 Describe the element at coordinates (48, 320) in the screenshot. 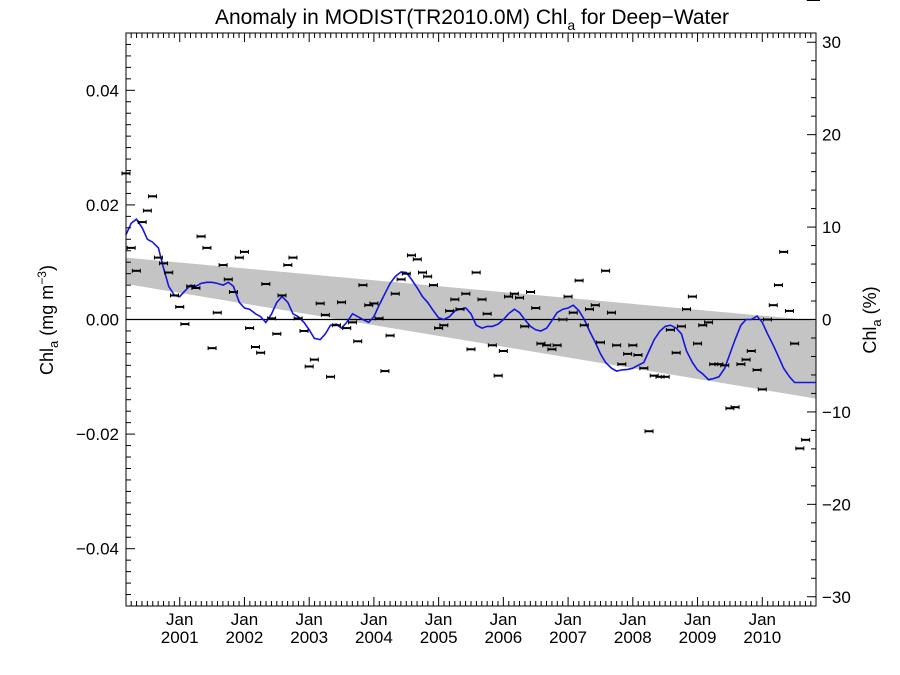

I see `y-axis-left-label: Chla (mg m−3)` at that location.